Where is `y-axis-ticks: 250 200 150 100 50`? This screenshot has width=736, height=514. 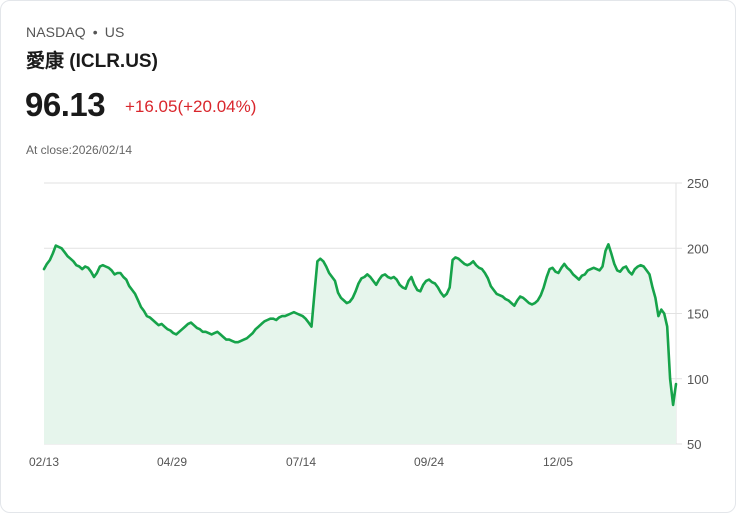
y-axis-ticks: 250 200 150 100 50 is located at coordinates (698, 314).